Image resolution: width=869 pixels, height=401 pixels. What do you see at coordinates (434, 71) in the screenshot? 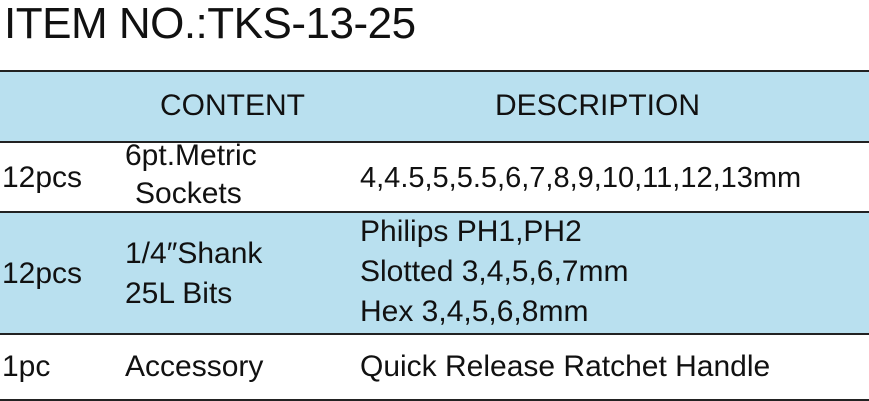
I see `table-top-rule` at bounding box center [434, 71].